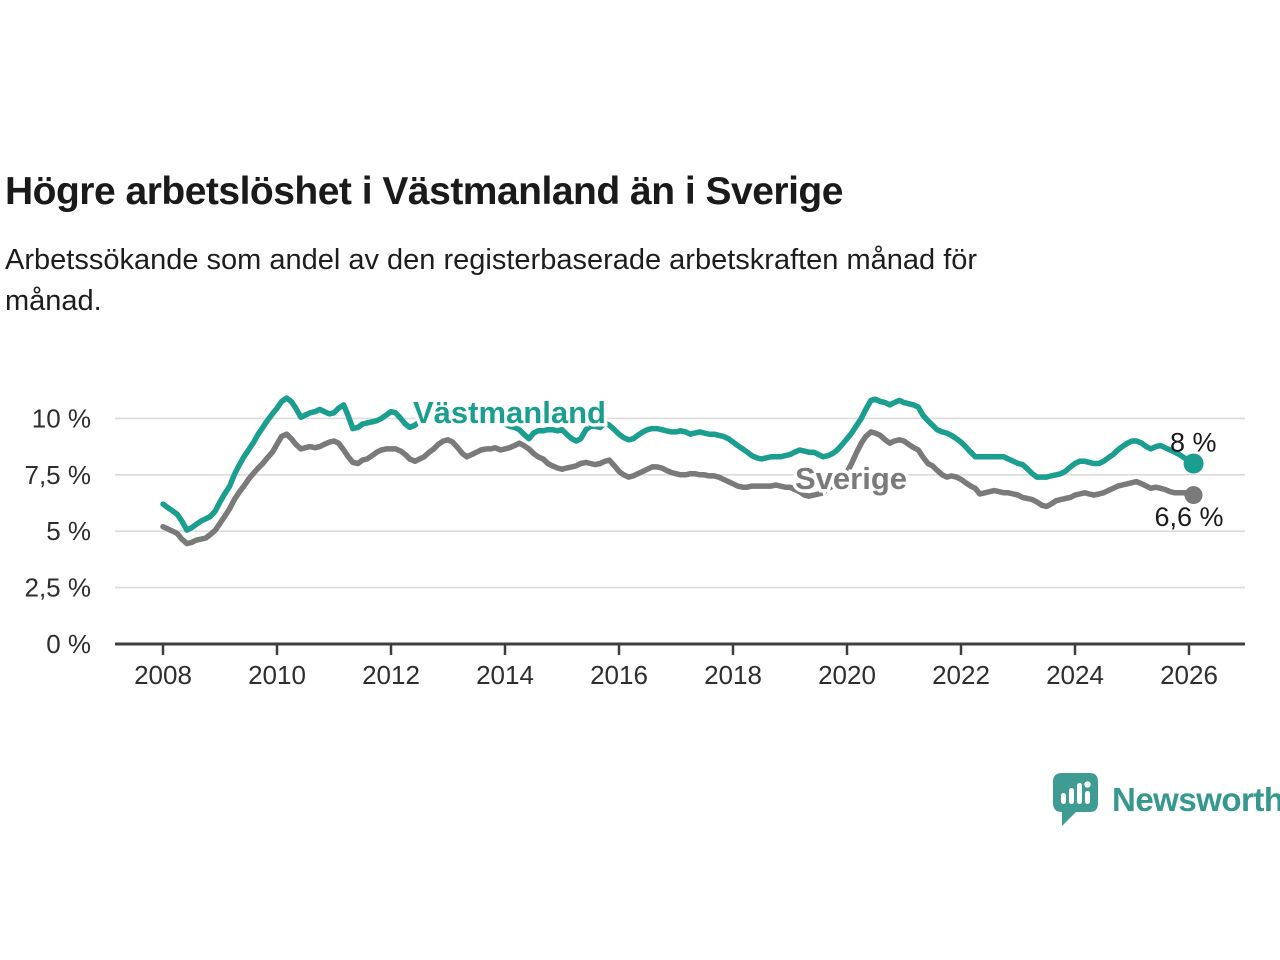 The width and height of the screenshot is (1280, 960). Describe the element at coordinates (1075, 675) in the screenshot. I see `x-axis-tick-label: 2024` at that location.